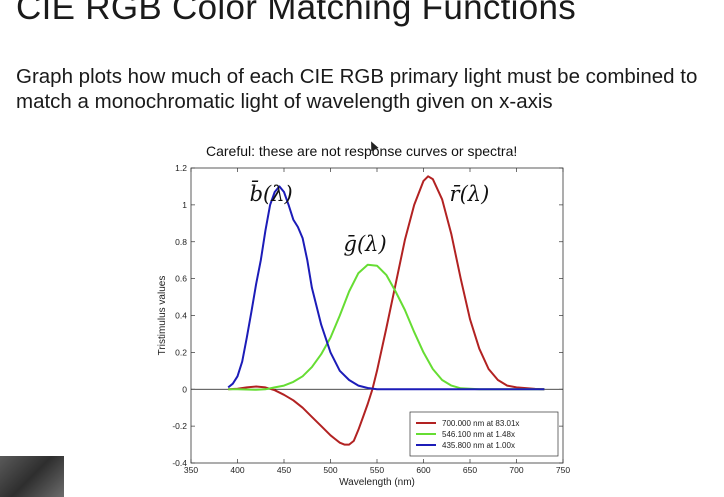  Describe the element at coordinates (162, 316) in the screenshot. I see `y-axis-label: Tristimulus values` at that location.